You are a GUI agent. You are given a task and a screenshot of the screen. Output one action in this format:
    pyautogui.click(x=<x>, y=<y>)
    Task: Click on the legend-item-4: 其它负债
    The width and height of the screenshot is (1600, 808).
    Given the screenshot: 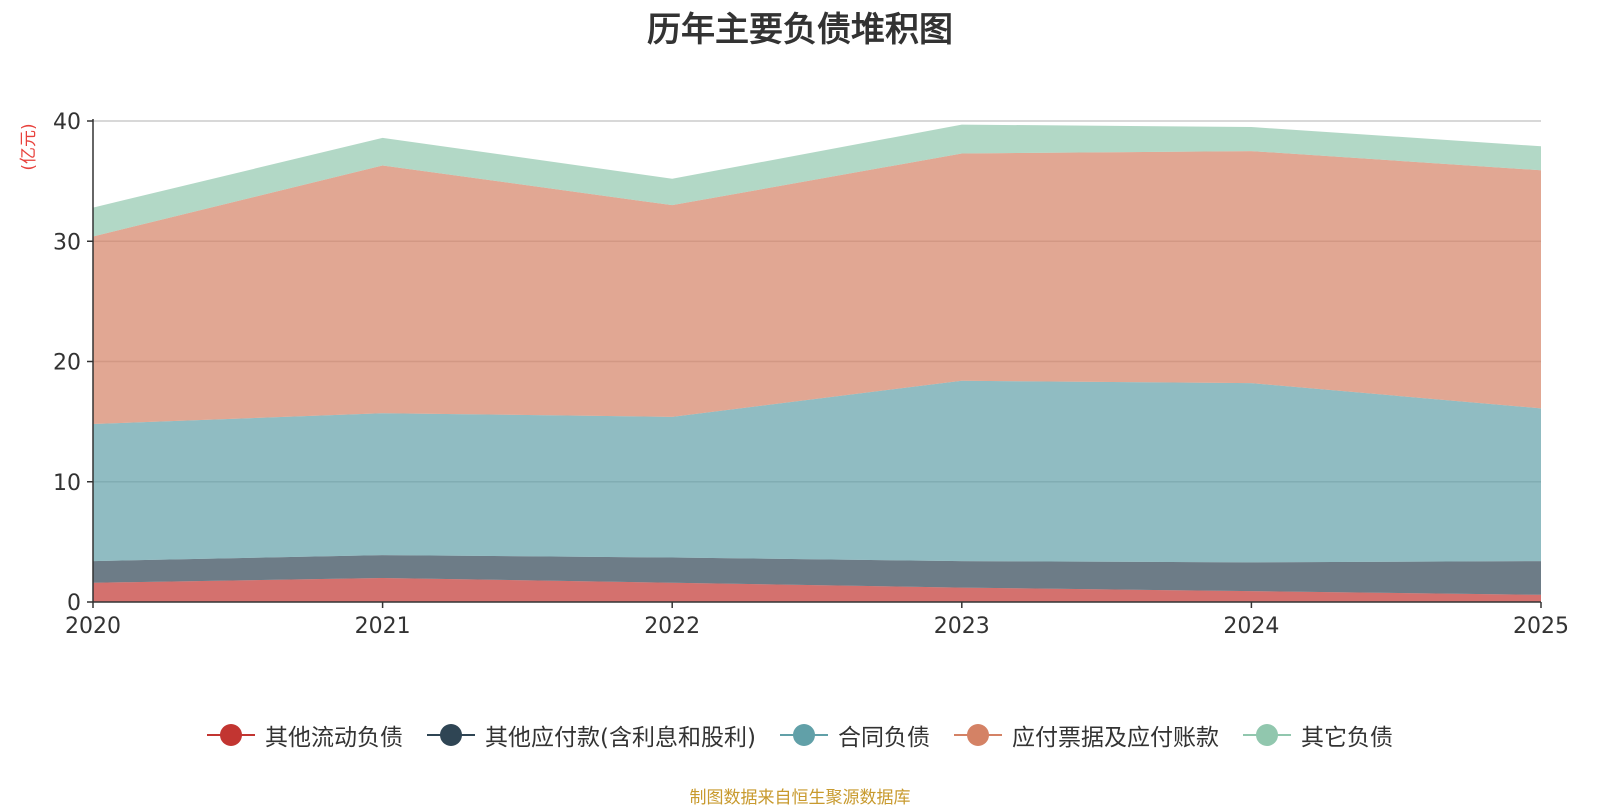 What is the action you would take?
    pyautogui.click(x=1317, y=735)
    